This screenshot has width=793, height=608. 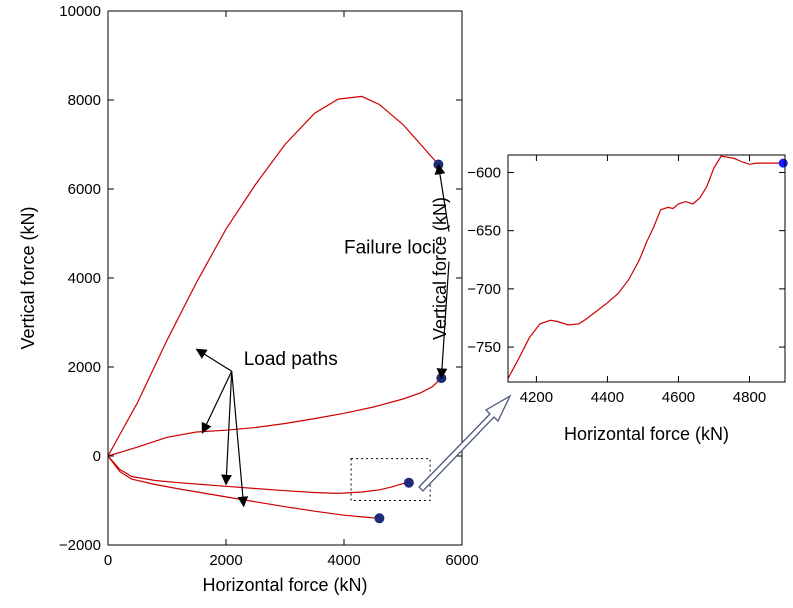 I want to click on zoom-indicator, so click(x=431, y=448).